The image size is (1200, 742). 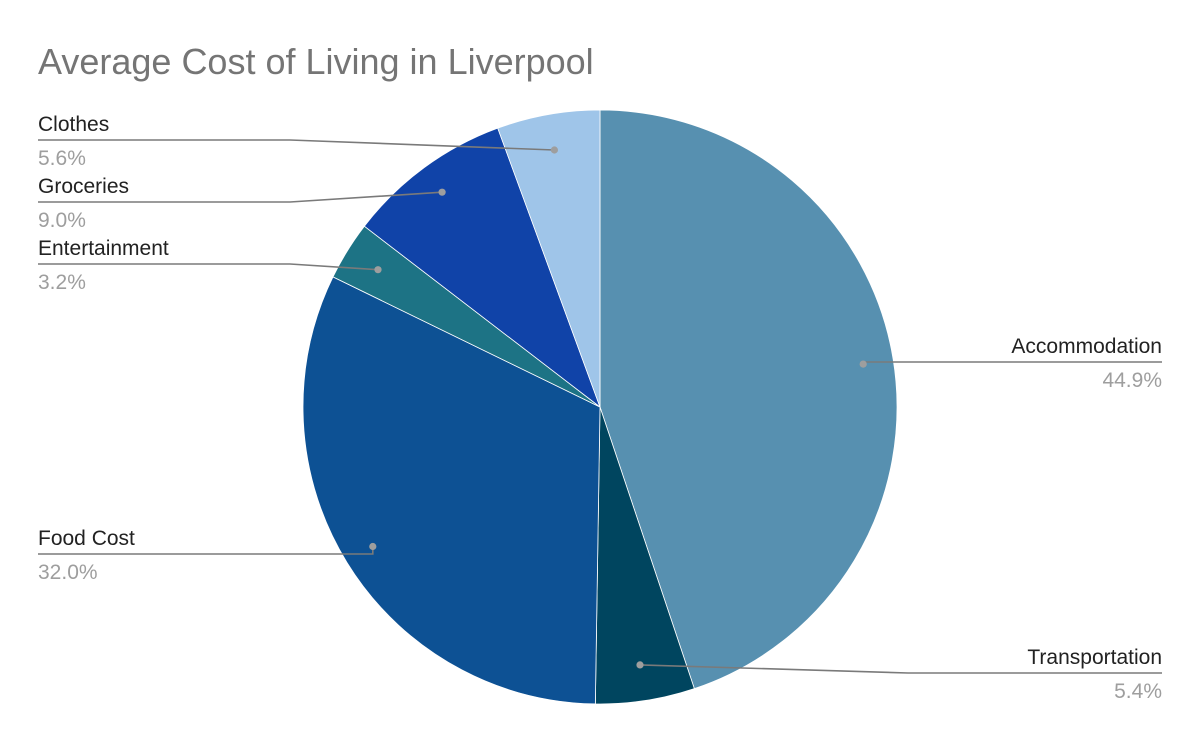 I want to click on pie-slice-groceries, so click(x=482, y=268).